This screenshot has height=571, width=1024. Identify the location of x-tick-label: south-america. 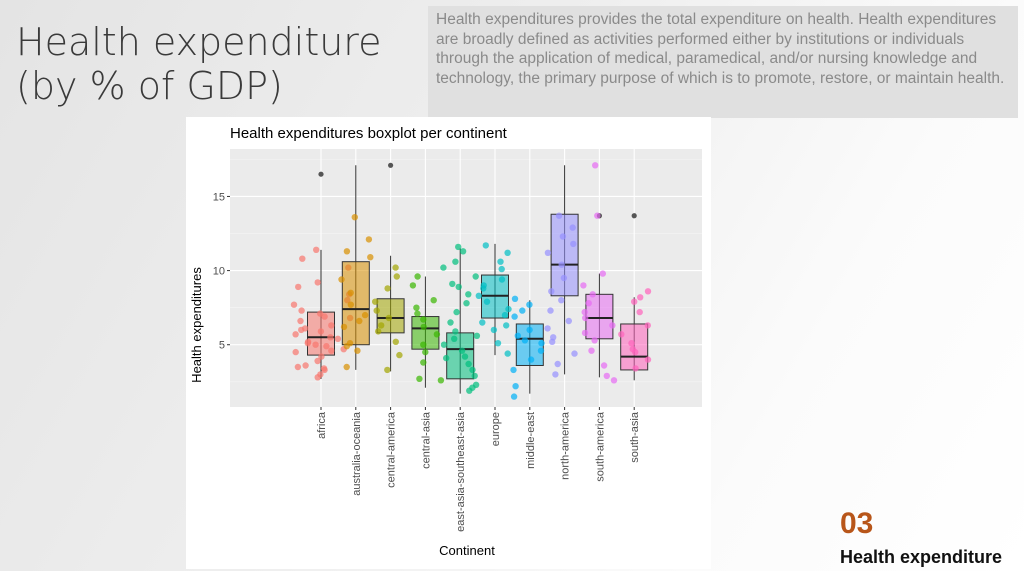
(600, 446).